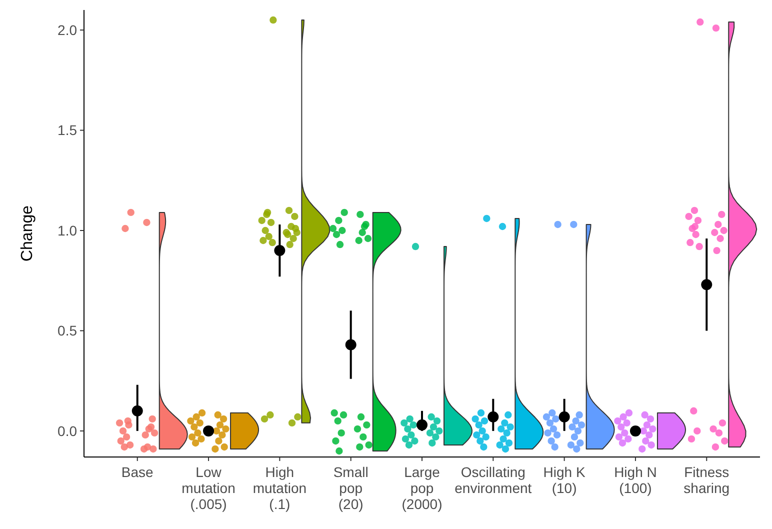 This screenshot has height=529, width=772. What do you see at coordinates (68, 330) in the screenshot?
I see `y-tick-label: 0.5` at bounding box center [68, 330].